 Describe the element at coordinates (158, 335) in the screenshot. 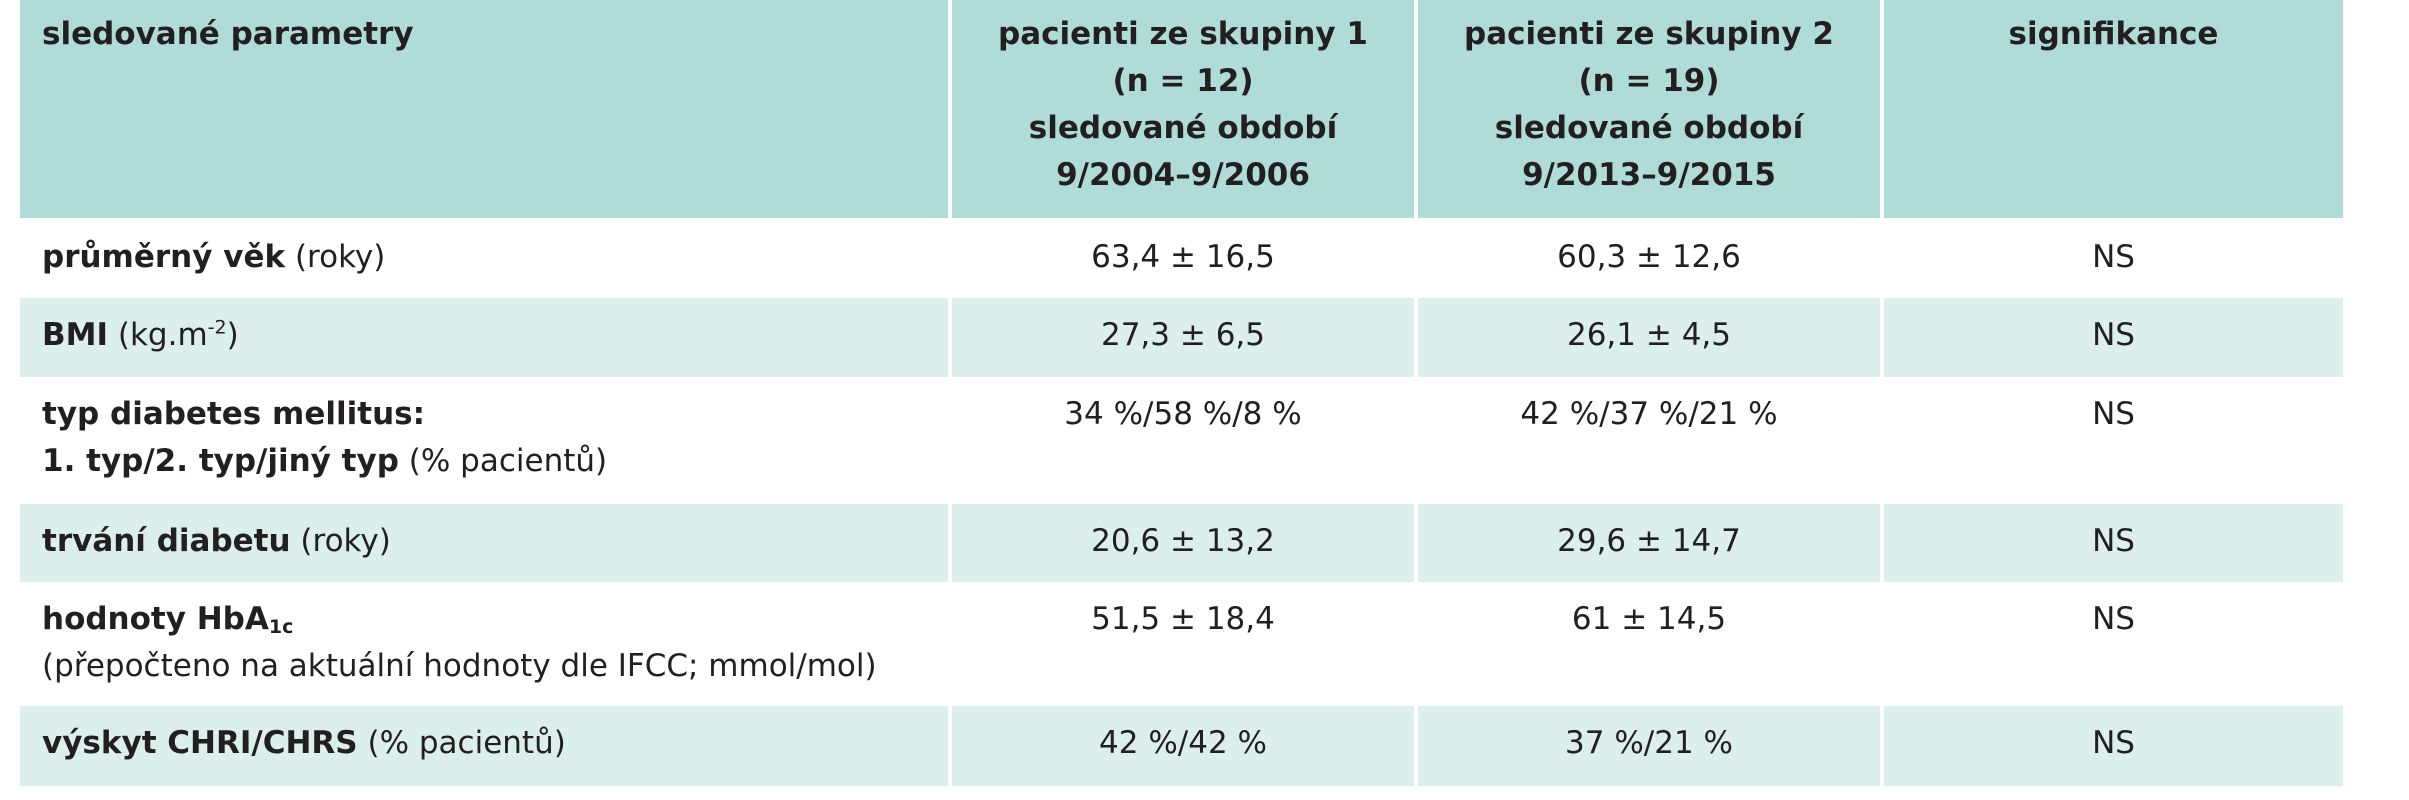

I see `row-label-unit: (kg.m` at that location.